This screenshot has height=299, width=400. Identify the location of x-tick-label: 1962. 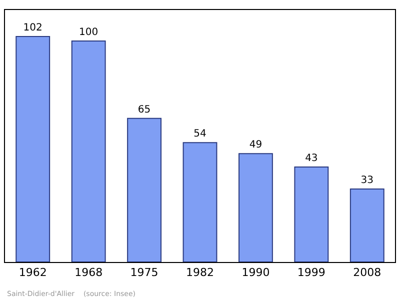
(32, 273).